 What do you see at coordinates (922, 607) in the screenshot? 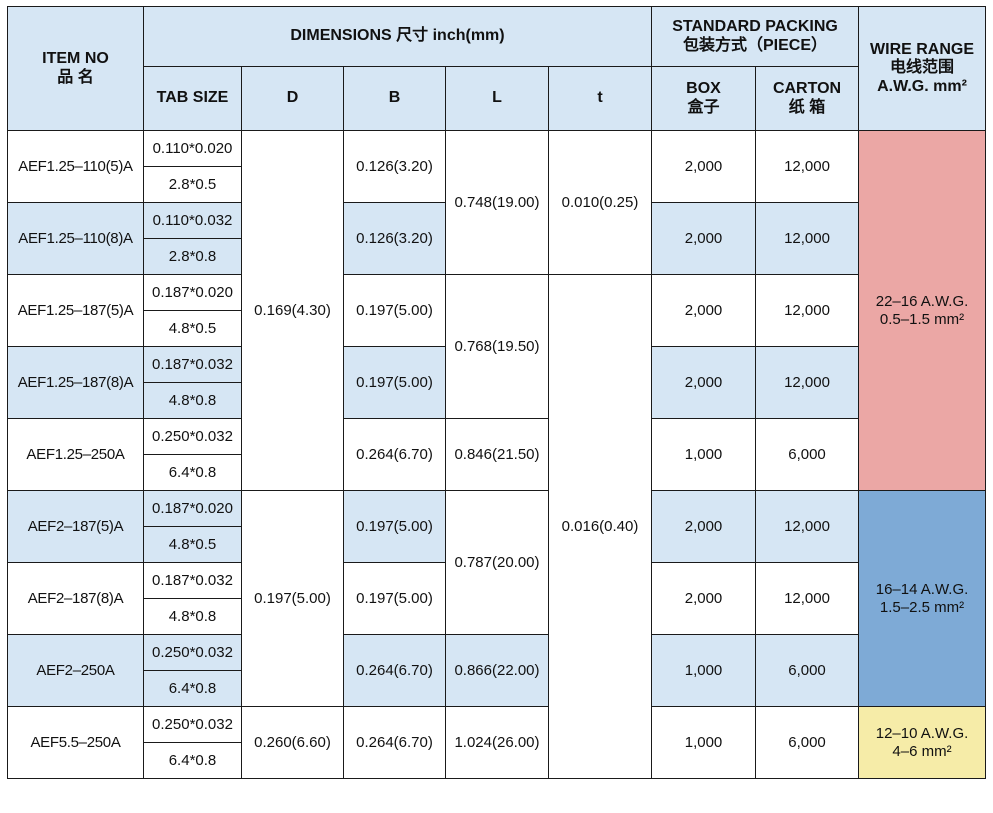
I see `wire-mm-text: 1.5–2.5 mm²` at bounding box center [922, 607].